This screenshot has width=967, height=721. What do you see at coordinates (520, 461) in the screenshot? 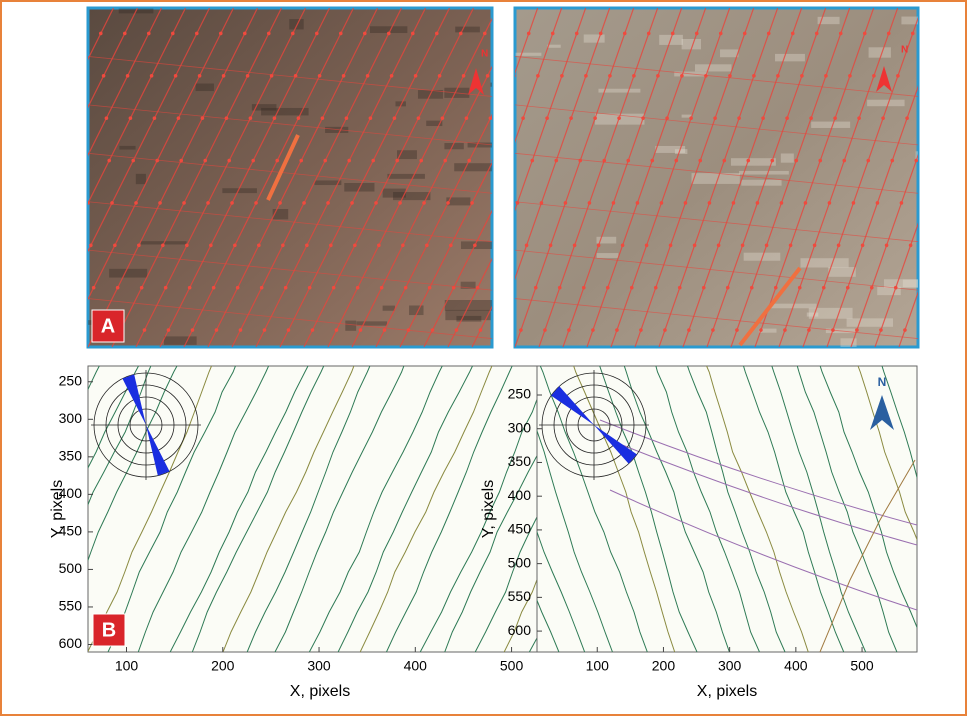
I see `y-tick-label: 350` at bounding box center [520, 461].